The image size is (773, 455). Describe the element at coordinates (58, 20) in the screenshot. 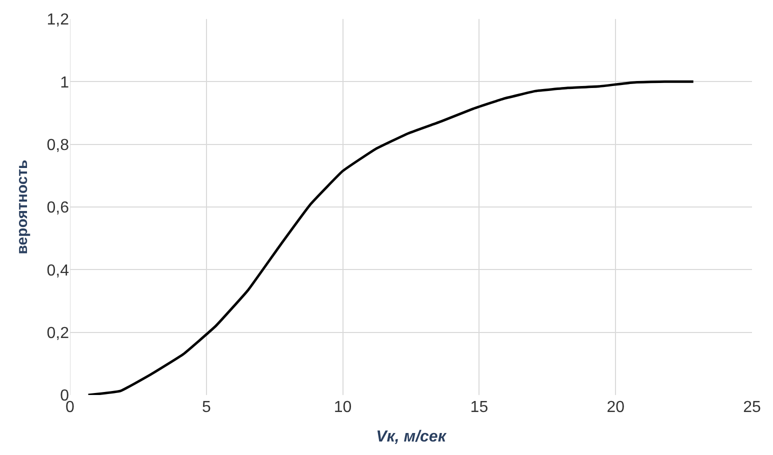

I see `y-tick-label: 1,2` at that location.